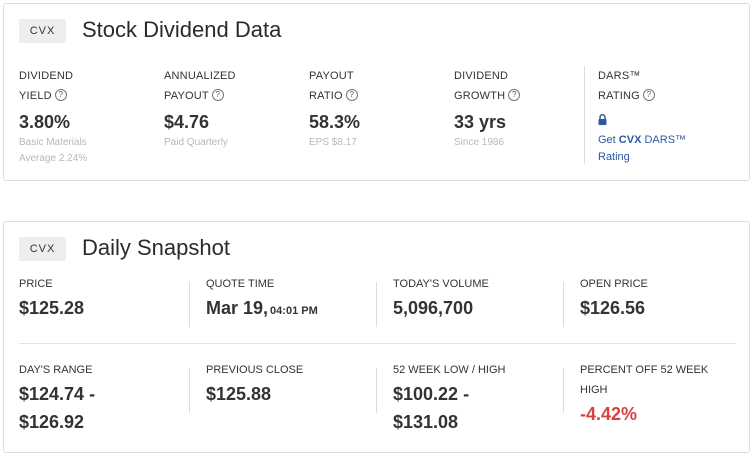 Image resolution: width=753 pixels, height=455 pixels. I want to click on metric-subtext: EPS $8.17, so click(333, 142).